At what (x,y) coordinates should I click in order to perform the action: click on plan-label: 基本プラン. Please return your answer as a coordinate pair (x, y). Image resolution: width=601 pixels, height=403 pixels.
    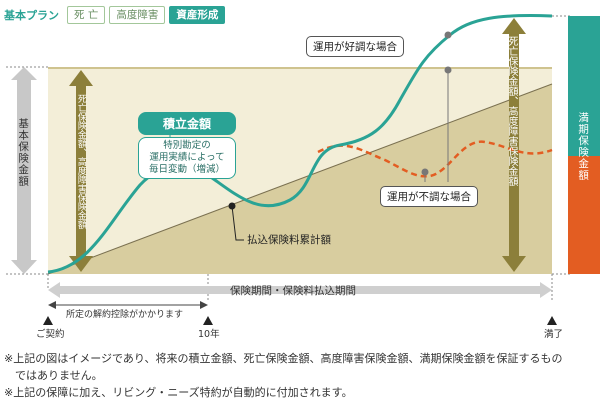
    Looking at the image, I should click on (31, 15).